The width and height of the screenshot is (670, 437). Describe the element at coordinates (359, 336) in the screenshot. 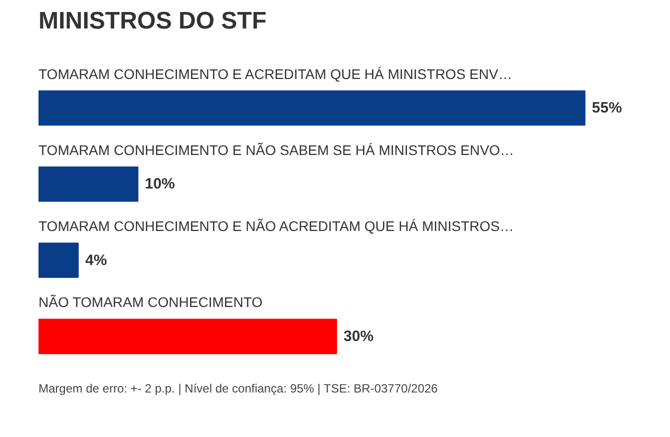

I see `data-label: 30%` at that location.